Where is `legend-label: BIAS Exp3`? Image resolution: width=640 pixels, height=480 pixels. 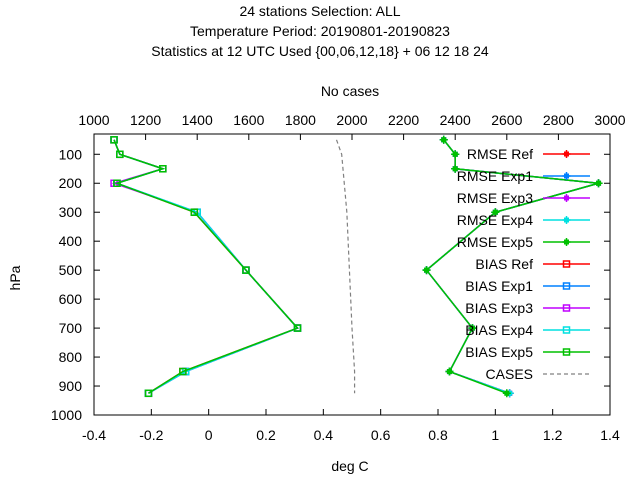
legend-label: BIAS Exp3 is located at coordinates (499, 308).